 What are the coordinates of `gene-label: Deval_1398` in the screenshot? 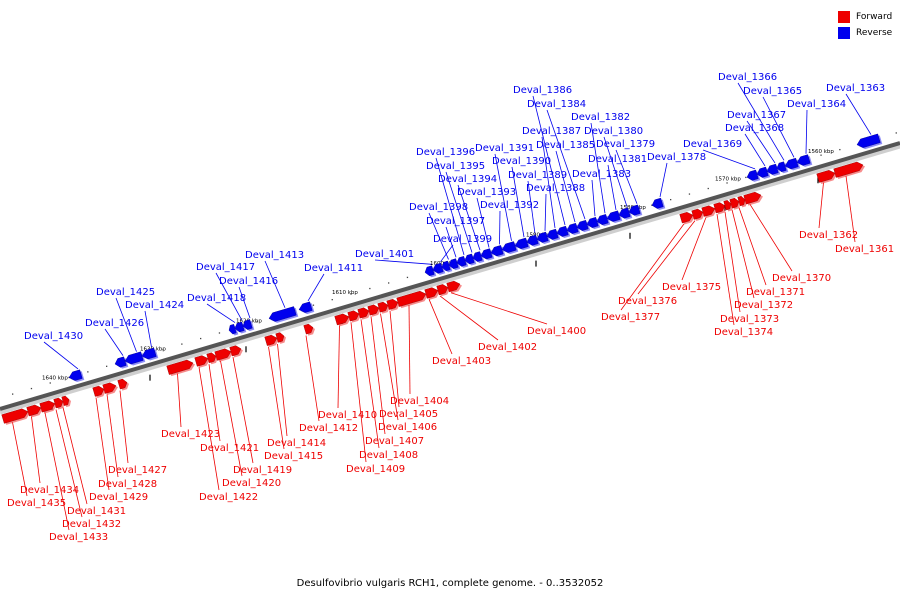 It's located at (438, 207).